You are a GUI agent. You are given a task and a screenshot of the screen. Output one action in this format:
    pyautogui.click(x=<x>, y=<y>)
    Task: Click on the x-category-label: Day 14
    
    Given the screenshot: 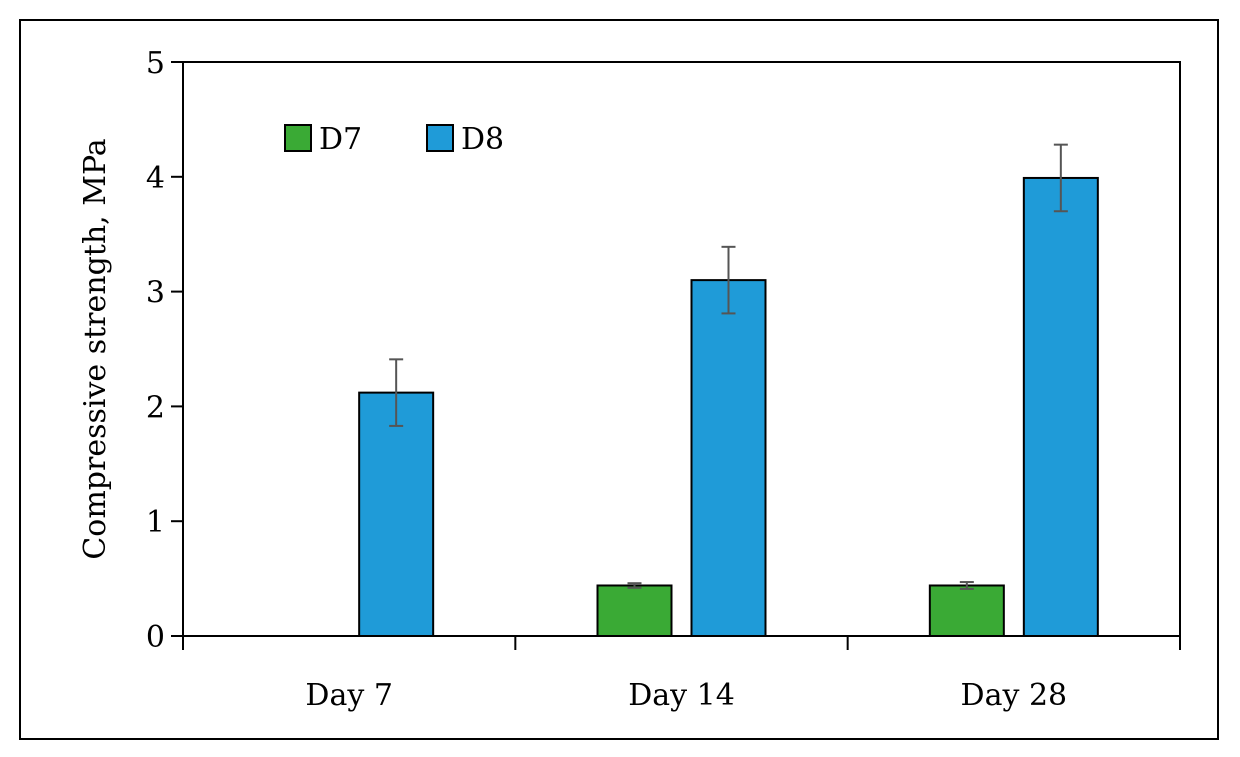 What is the action you would take?
    pyautogui.click(x=681, y=695)
    